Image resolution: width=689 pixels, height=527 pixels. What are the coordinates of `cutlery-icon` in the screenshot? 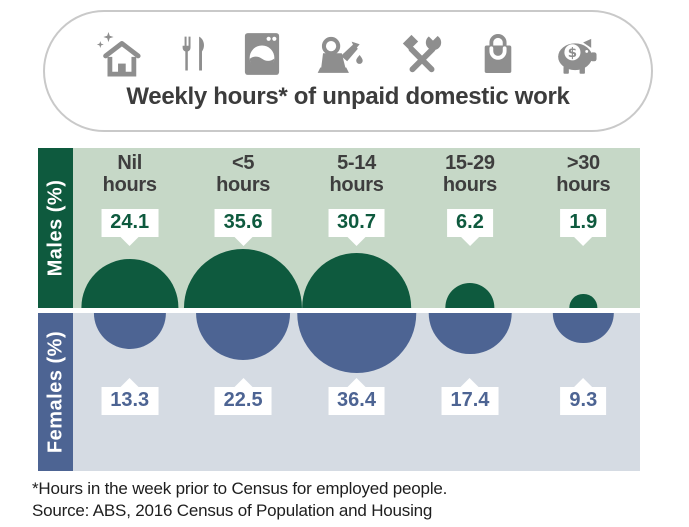 It's located at (193, 53).